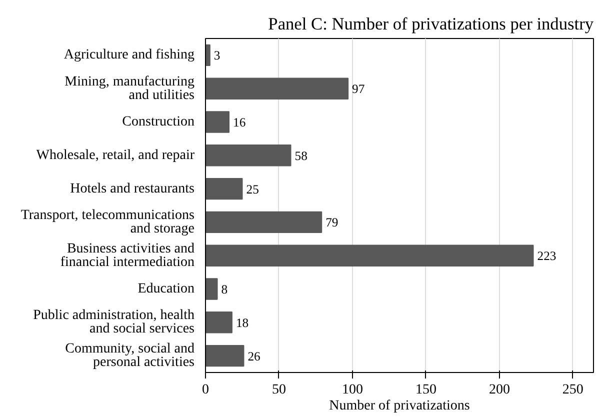 The height and width of the screenshot is (419, 602). What do you see at coordinates (573, 390) in the screenshot?
I see `x-tick-label: 250` at bounding box center [573, 390].